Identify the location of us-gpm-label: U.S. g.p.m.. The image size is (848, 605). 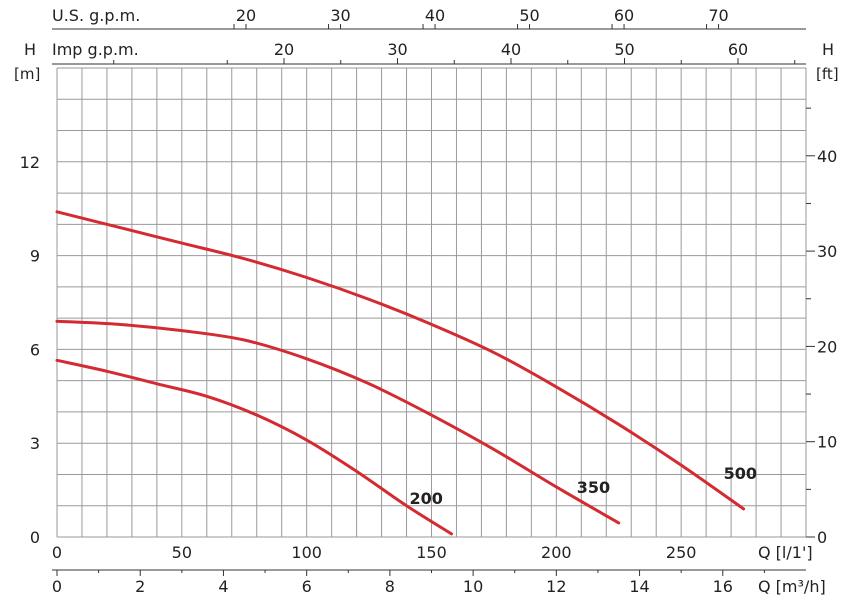
(96, 15).